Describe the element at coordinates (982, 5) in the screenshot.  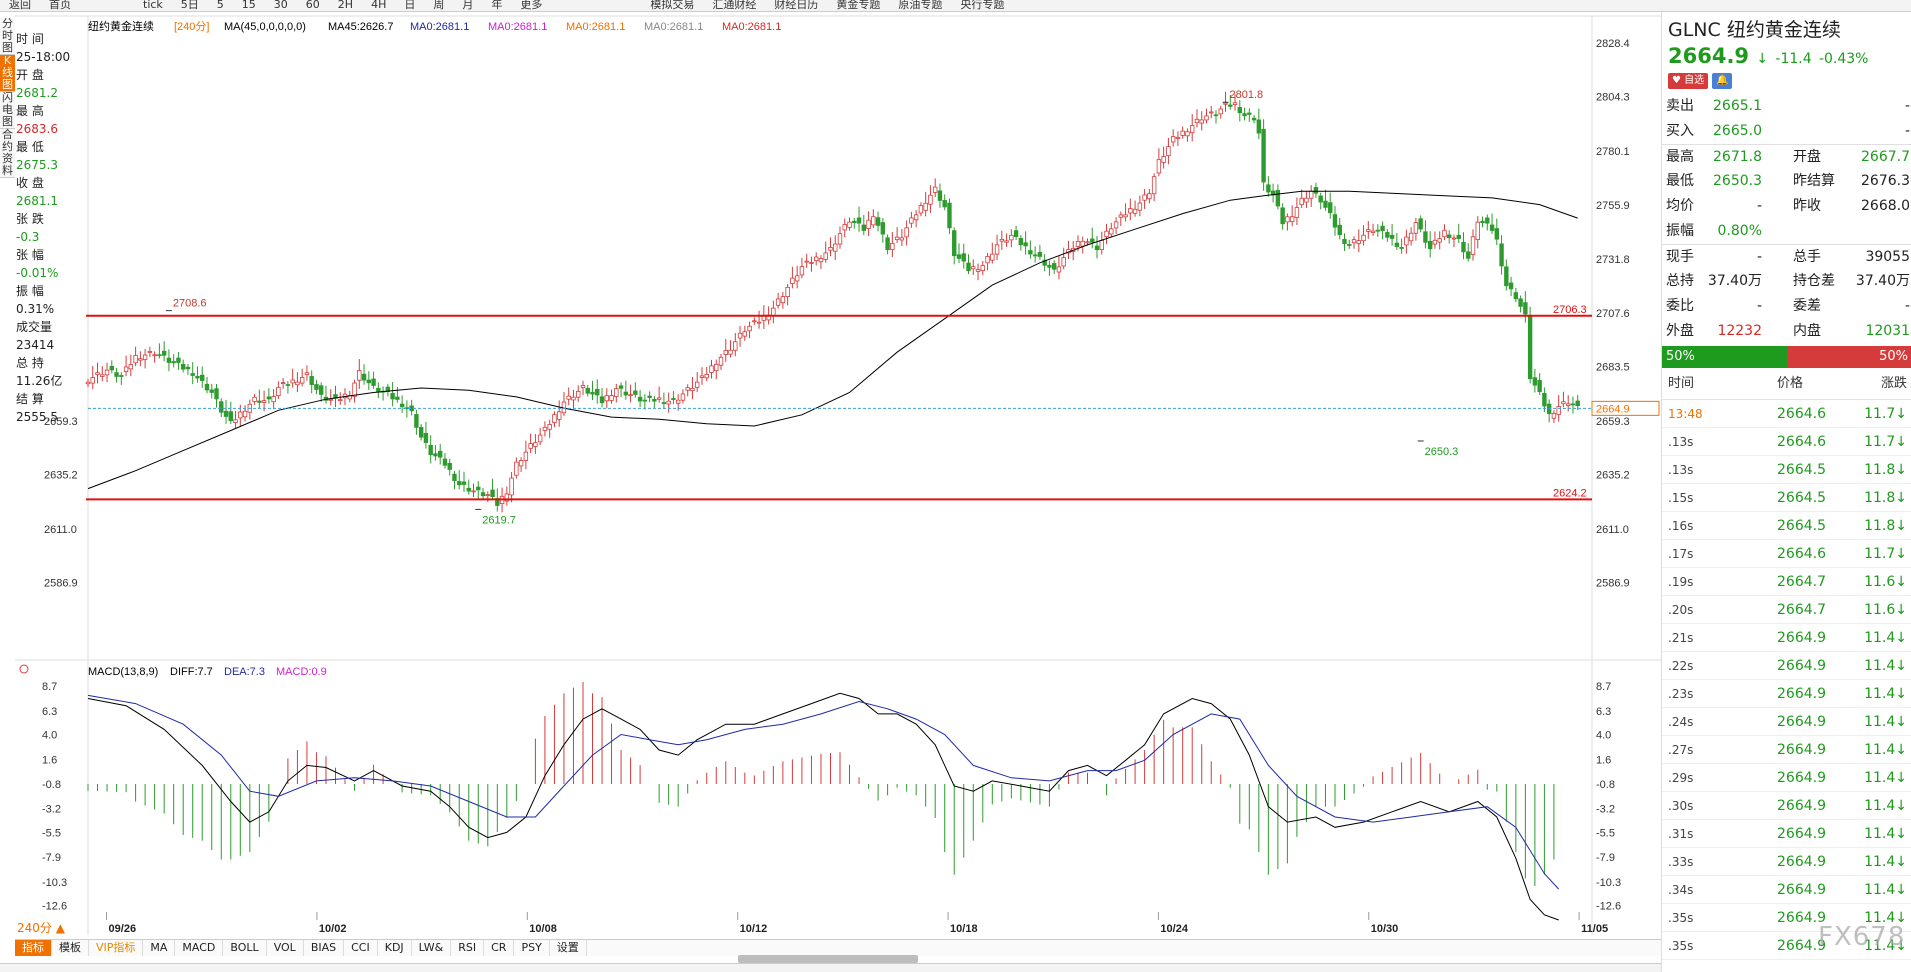
I see `toolbar-item: 央行专题` at that location.